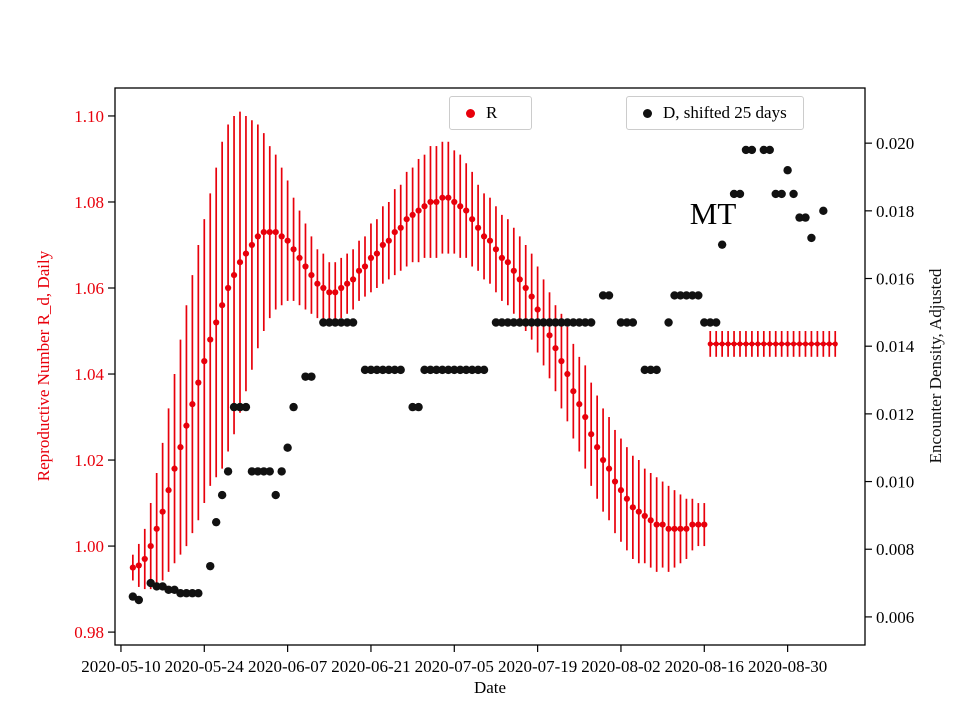 Image resolution: width=960 pixels, height=720 pixels. I want to click on svg-text: 2020-05-10, so click(120, 666).